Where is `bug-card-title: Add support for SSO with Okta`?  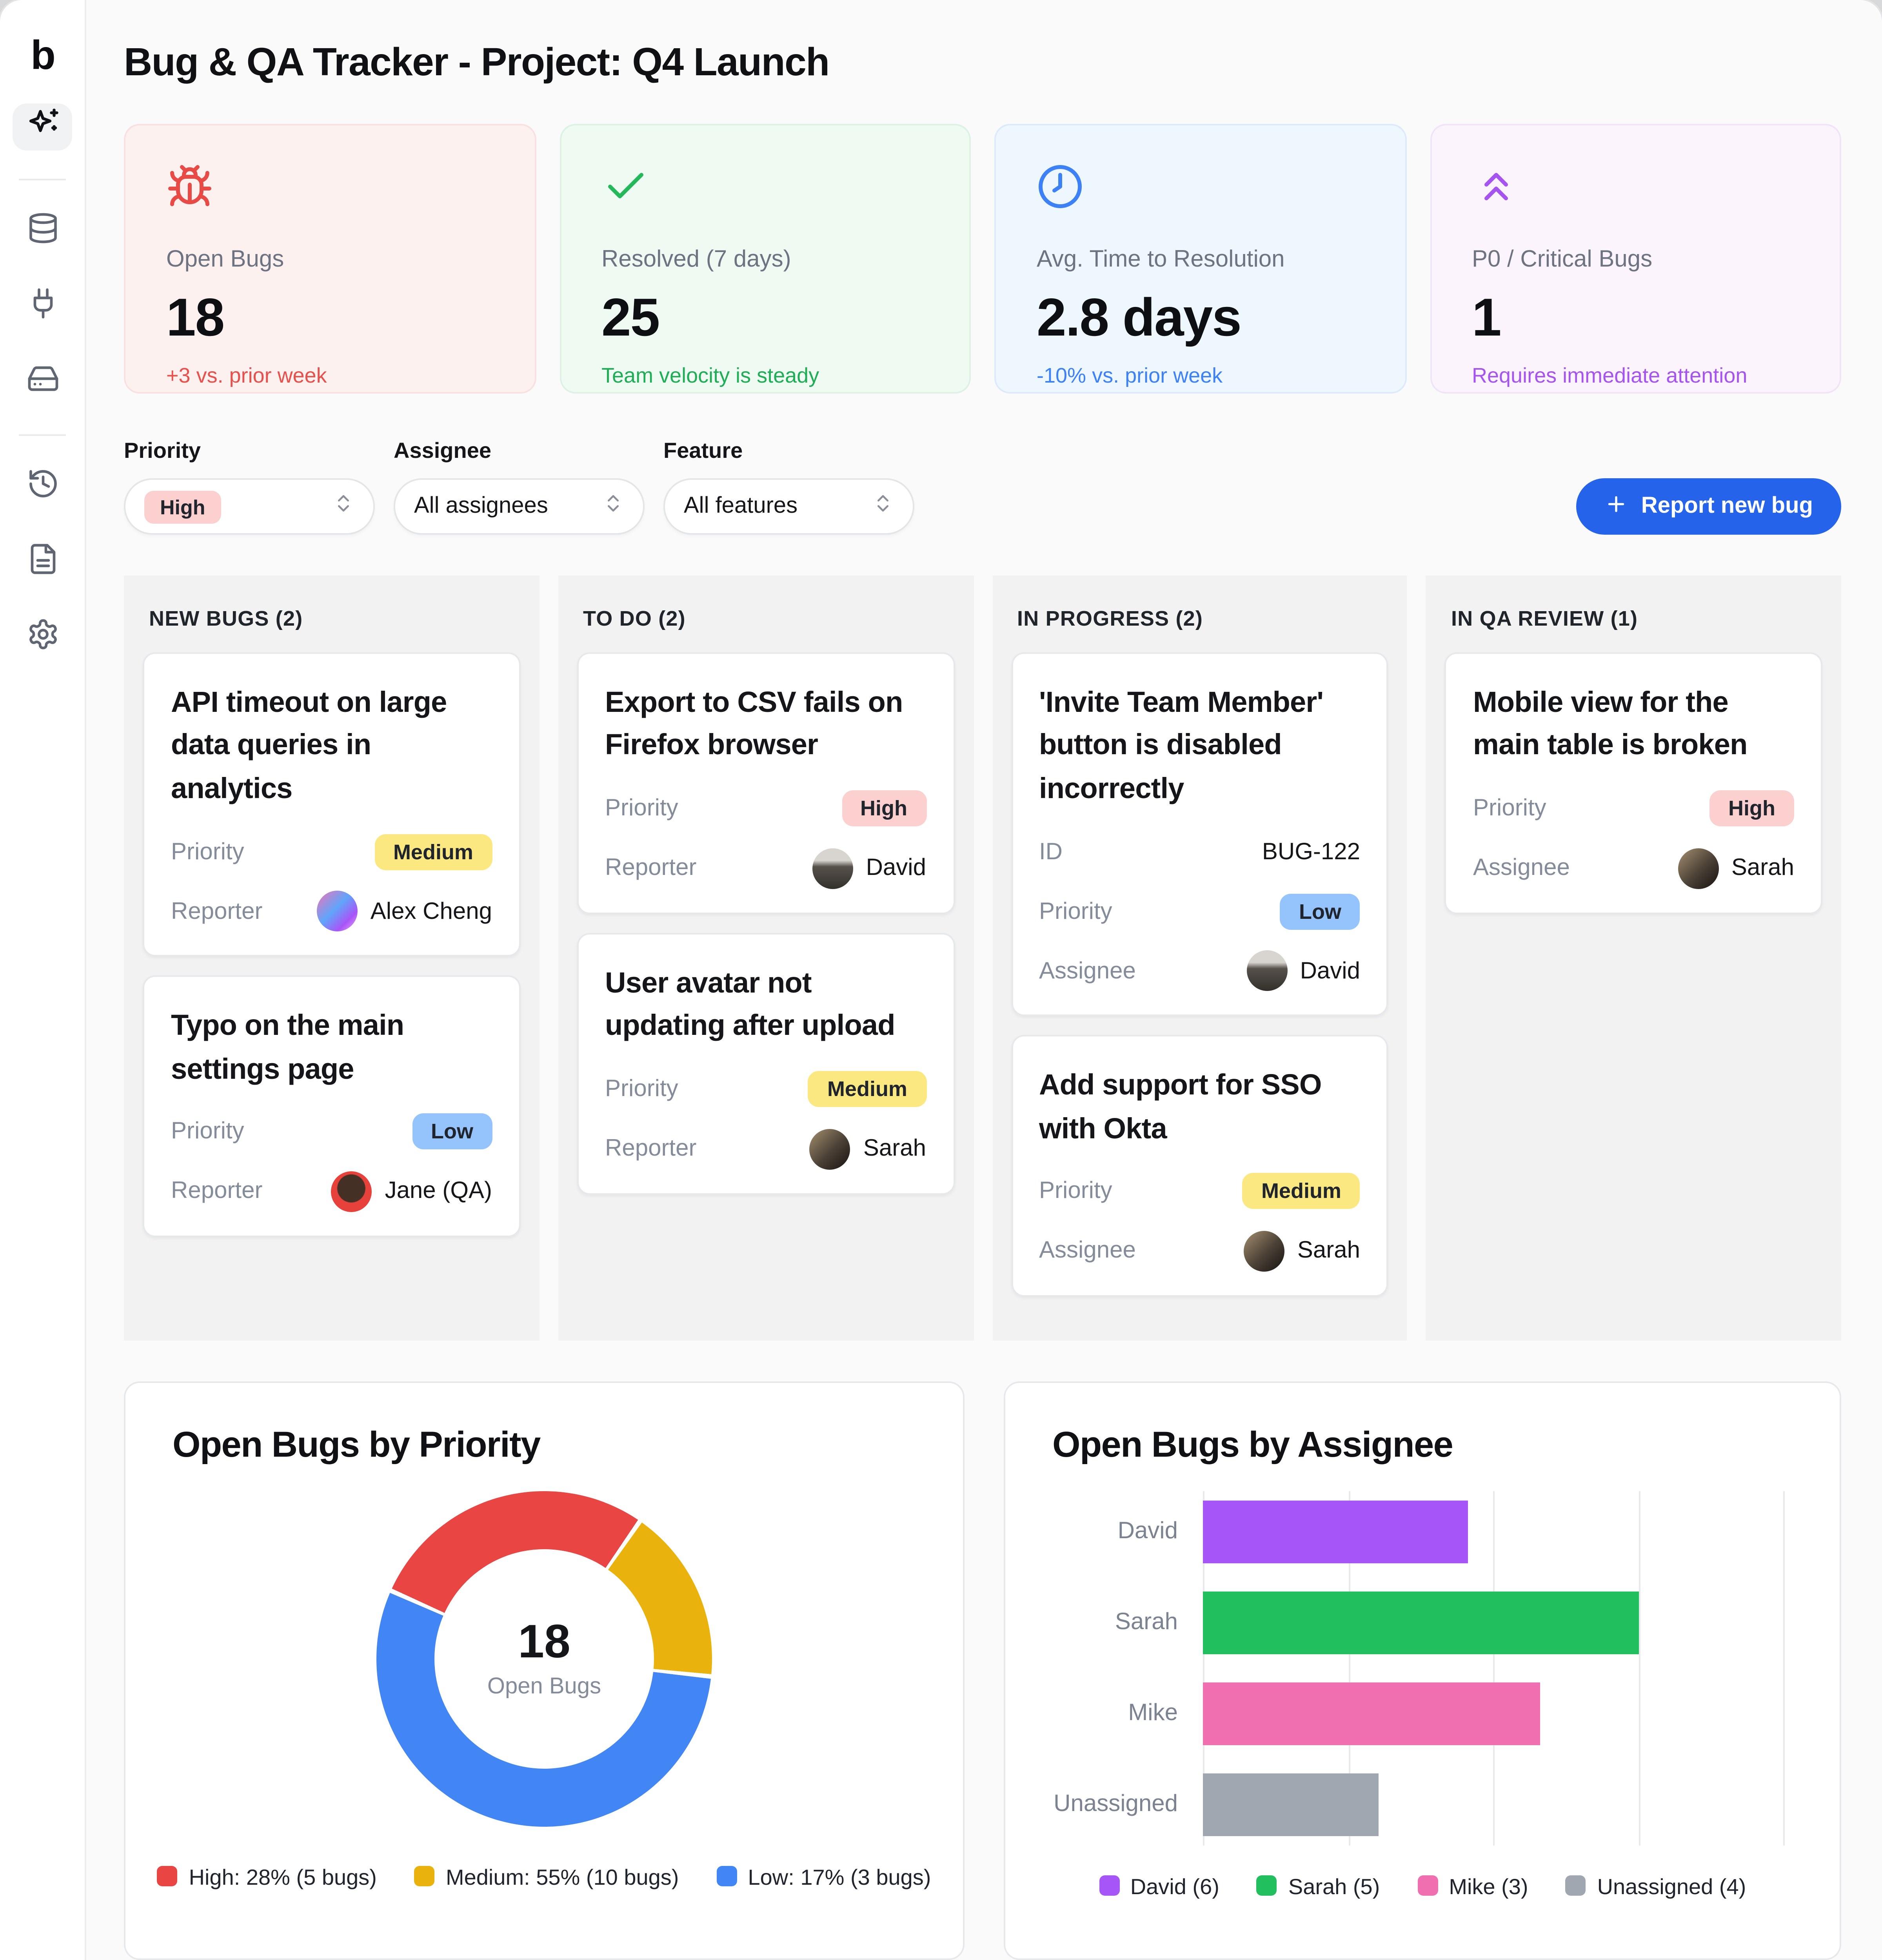 bug-card-title: Add support for SSO with Okta is located at coordinates (1180, 1106).